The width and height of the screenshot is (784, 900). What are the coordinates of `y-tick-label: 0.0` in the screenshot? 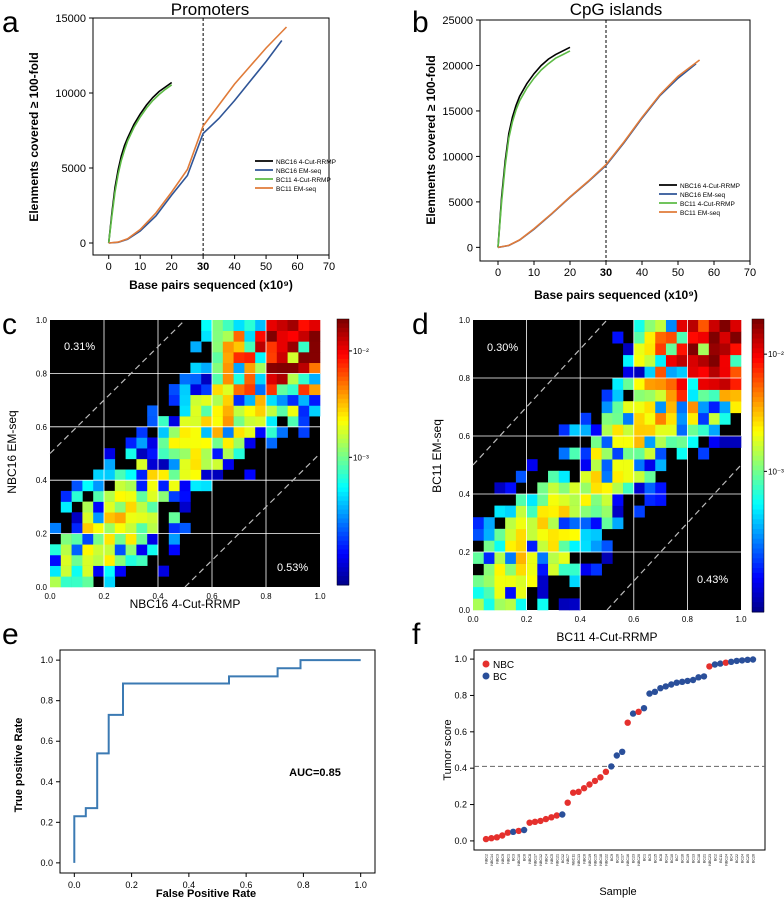 It's located at (42, 587).